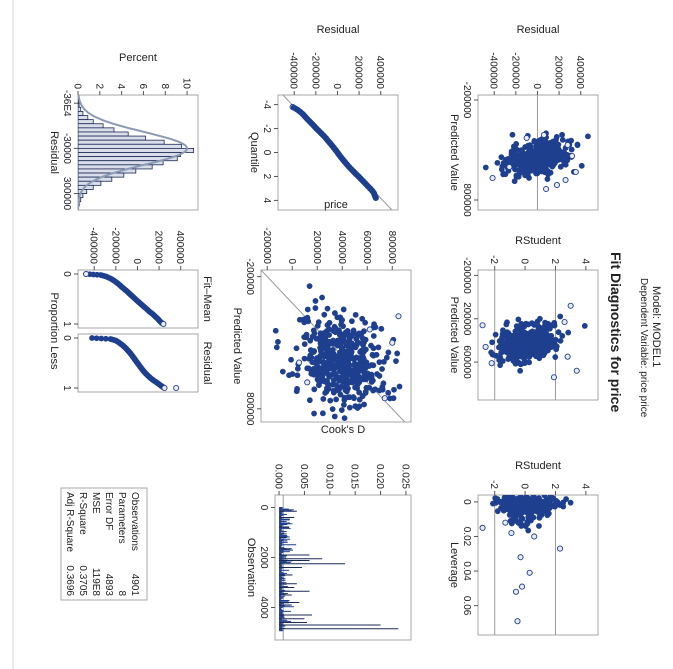 Image resolution: width=673 pixels, height=669 pixels. Describe the element at coordinates (493, 259) in the screenshot. I see `y-tick-label: -2` at that location.